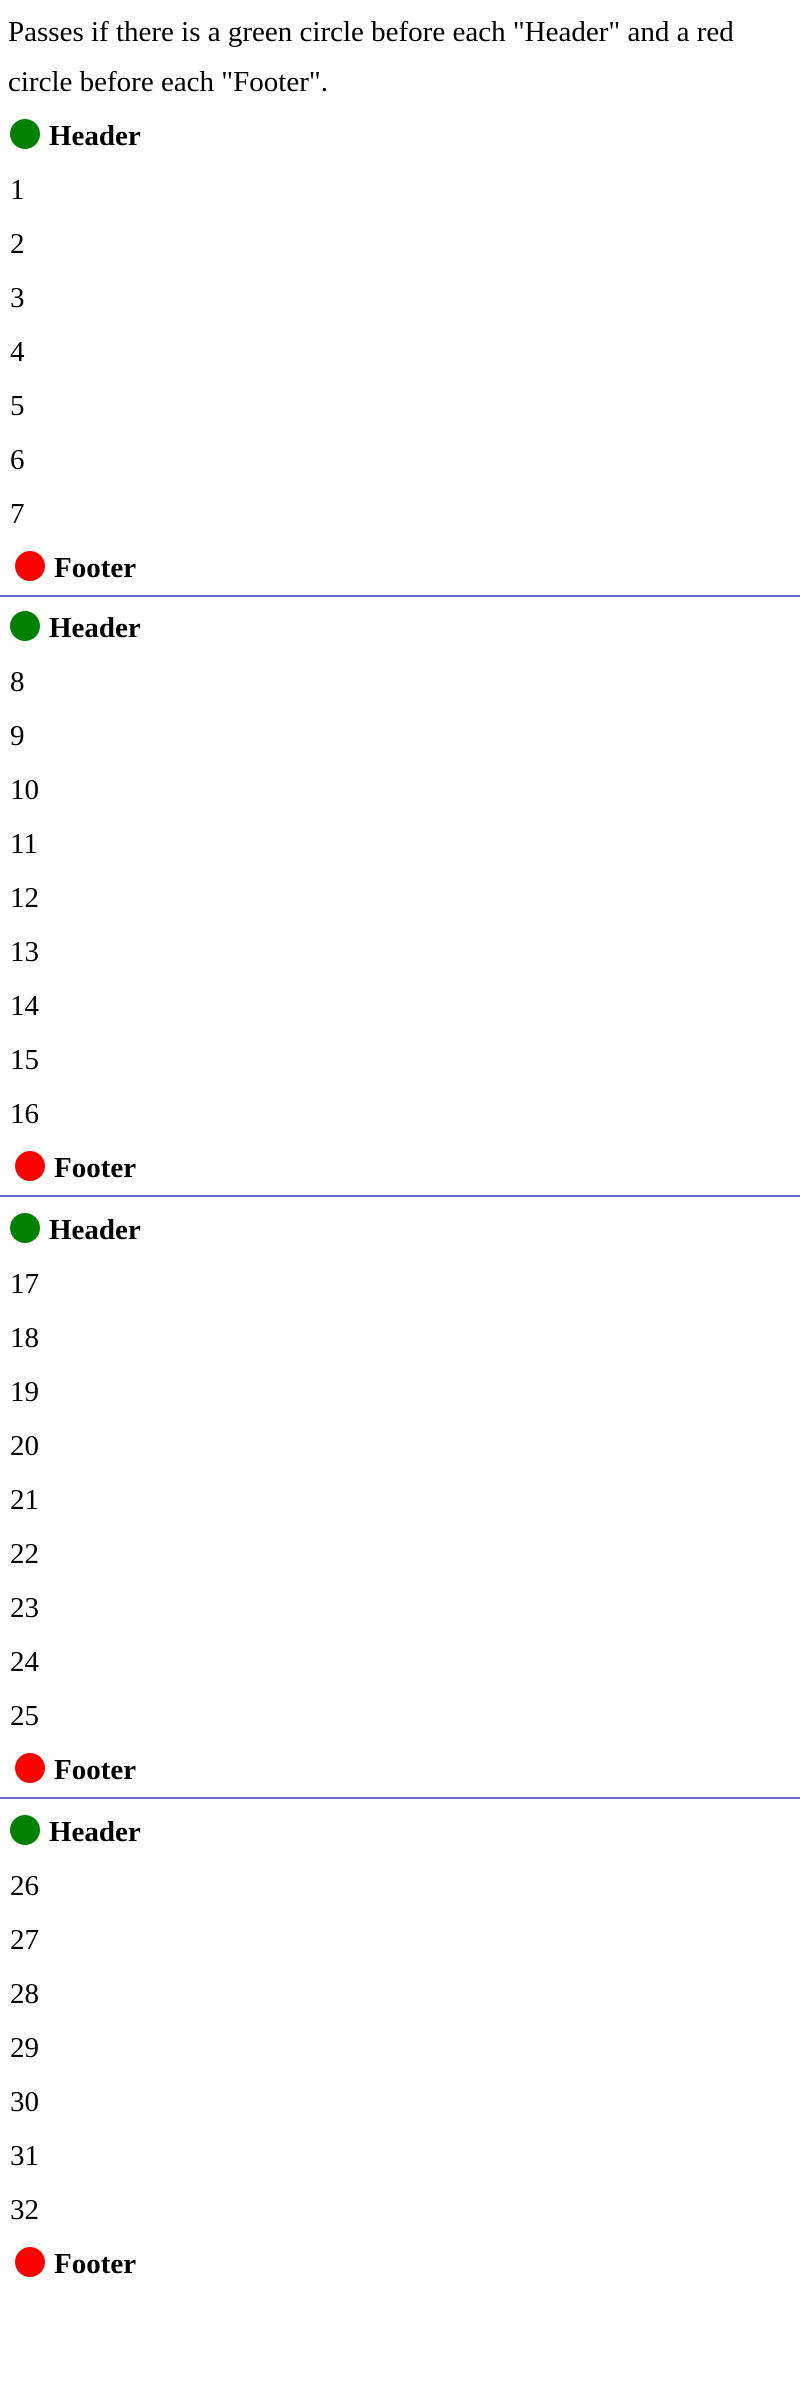 This screenshot has height=2403, width=800. What do you see at coordinates (17, 190) in the screenshot?
I see `list-item: 1` at bounding box center [17, 190].